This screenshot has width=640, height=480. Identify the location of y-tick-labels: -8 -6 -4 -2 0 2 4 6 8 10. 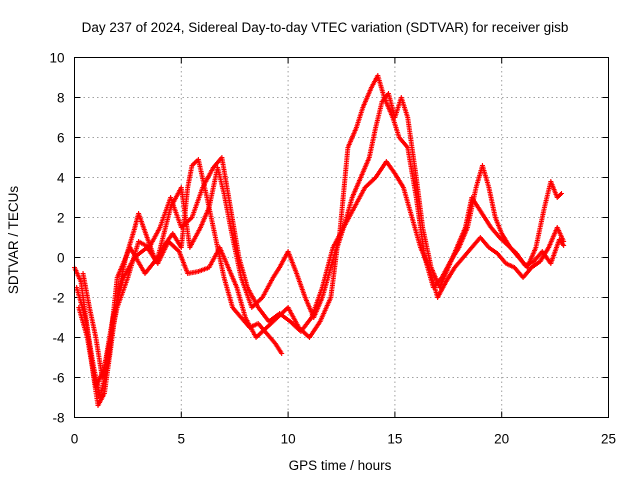
(57, 238).